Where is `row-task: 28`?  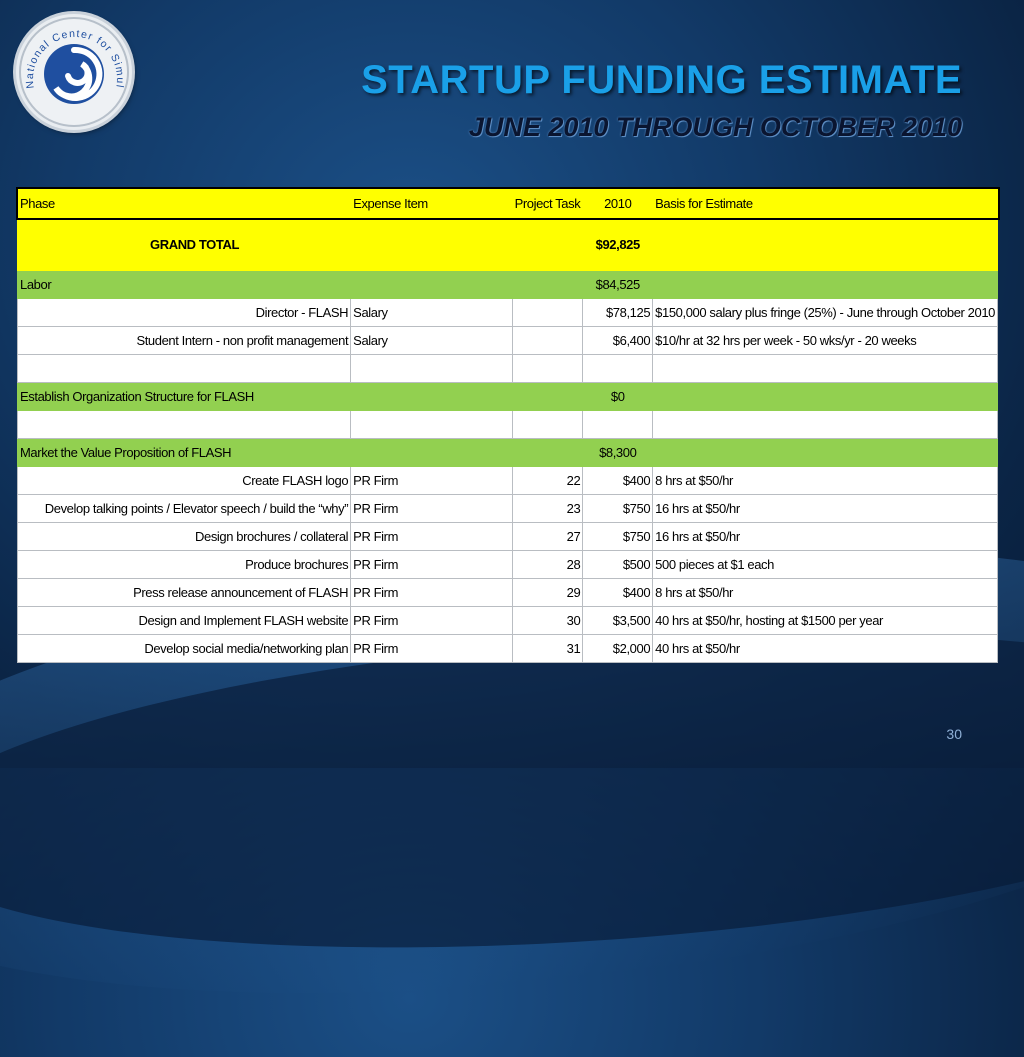
row-task: 28 is located at coordinates (547, 564).